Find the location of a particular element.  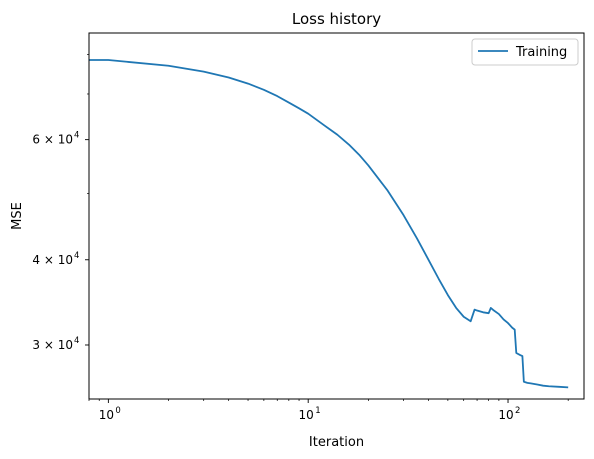

x-tick-exponent: 1 is located at coordinates (317, 411).